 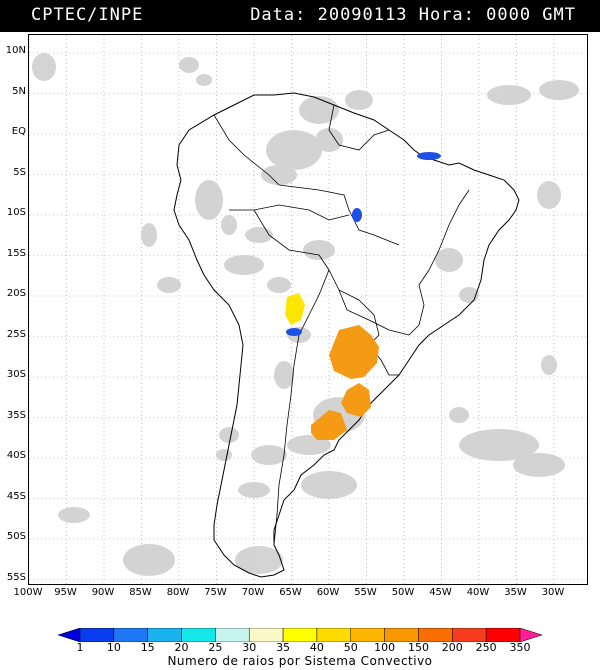 I want to click on lat-label: 5S, so click(x=19, y=172).